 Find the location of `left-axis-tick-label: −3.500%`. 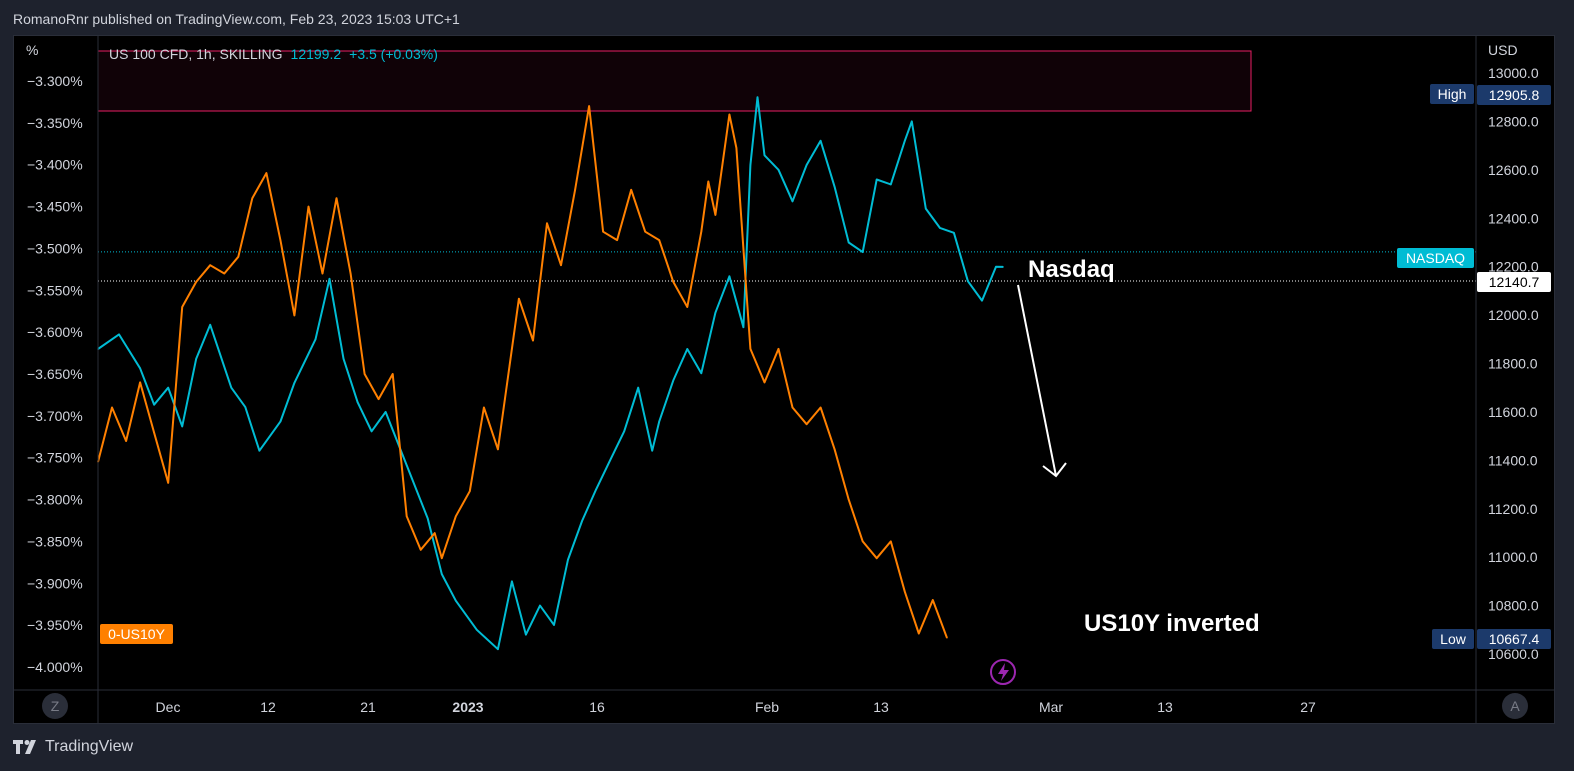

left-axis-tick-label: −3.500% is located at coordinates (55, 248).